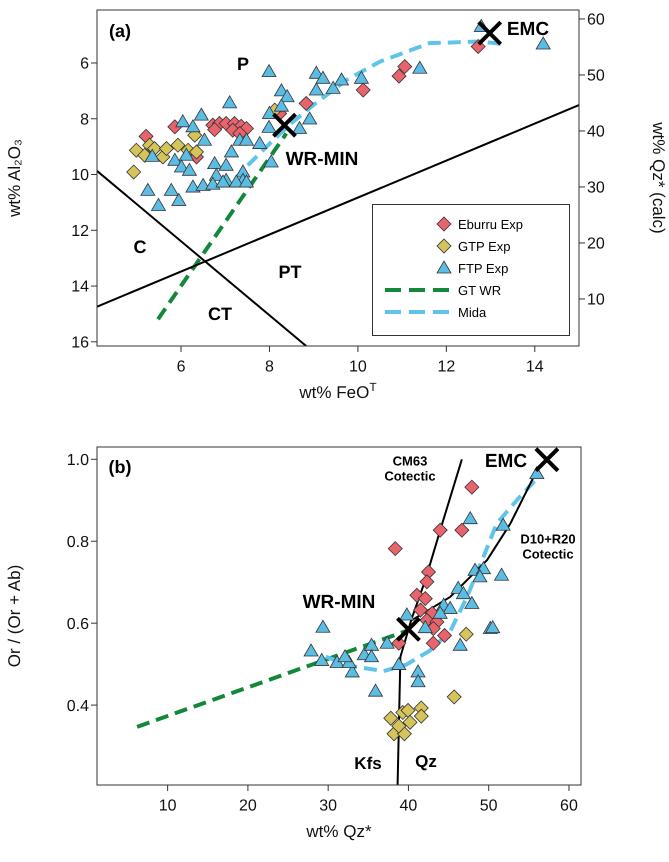 The height and width of the screenshot is (862, 669). I want to click on y-axis-title: wt% Al₂O₃, so click(14, 178).